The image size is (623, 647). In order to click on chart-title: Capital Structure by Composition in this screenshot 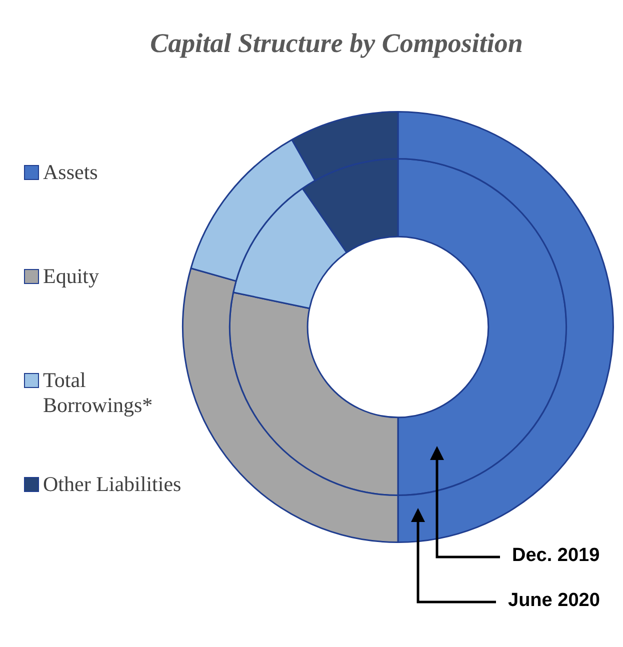, I will do `click(336, 43)`.